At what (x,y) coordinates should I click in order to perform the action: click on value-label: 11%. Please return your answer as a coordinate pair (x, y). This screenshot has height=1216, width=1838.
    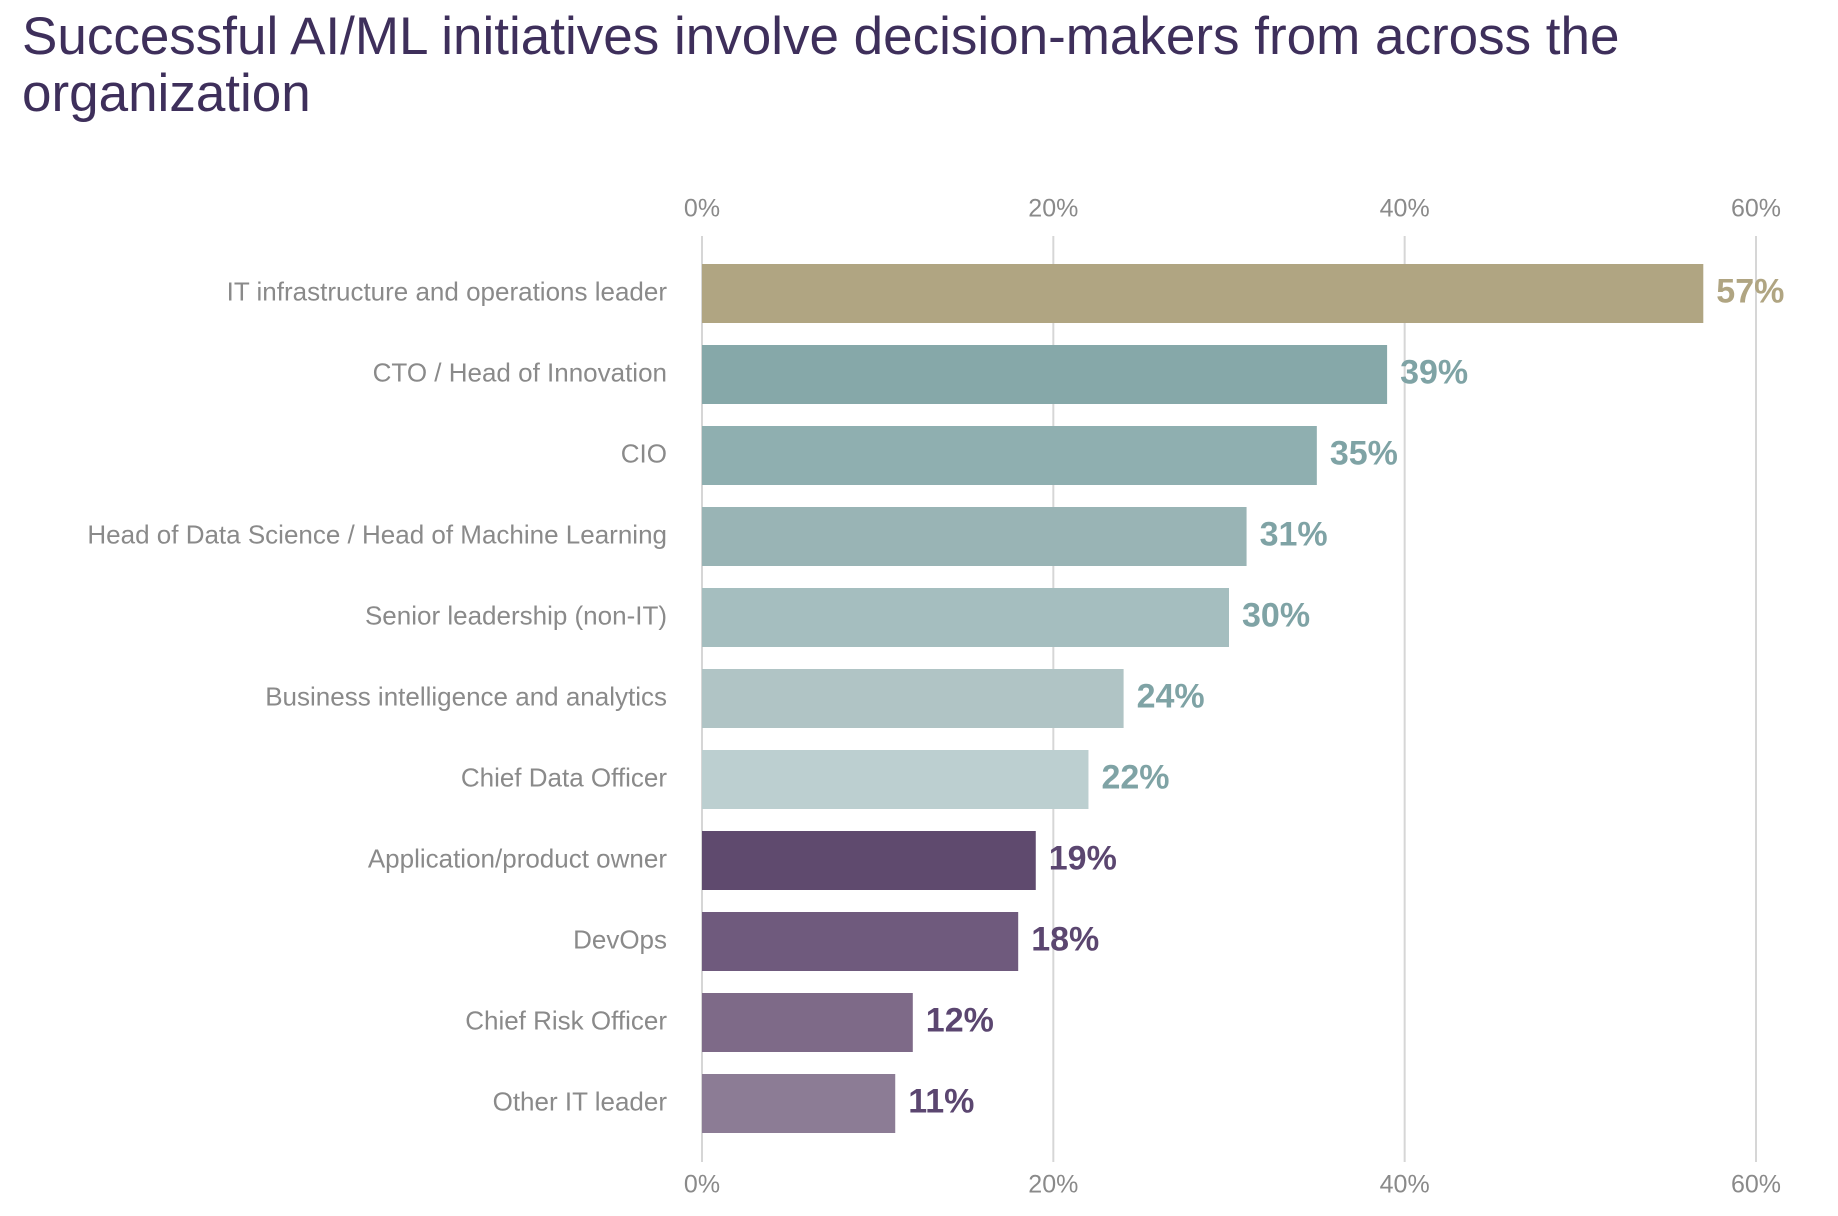
    Looking at the image, I should click on (941, 1101).